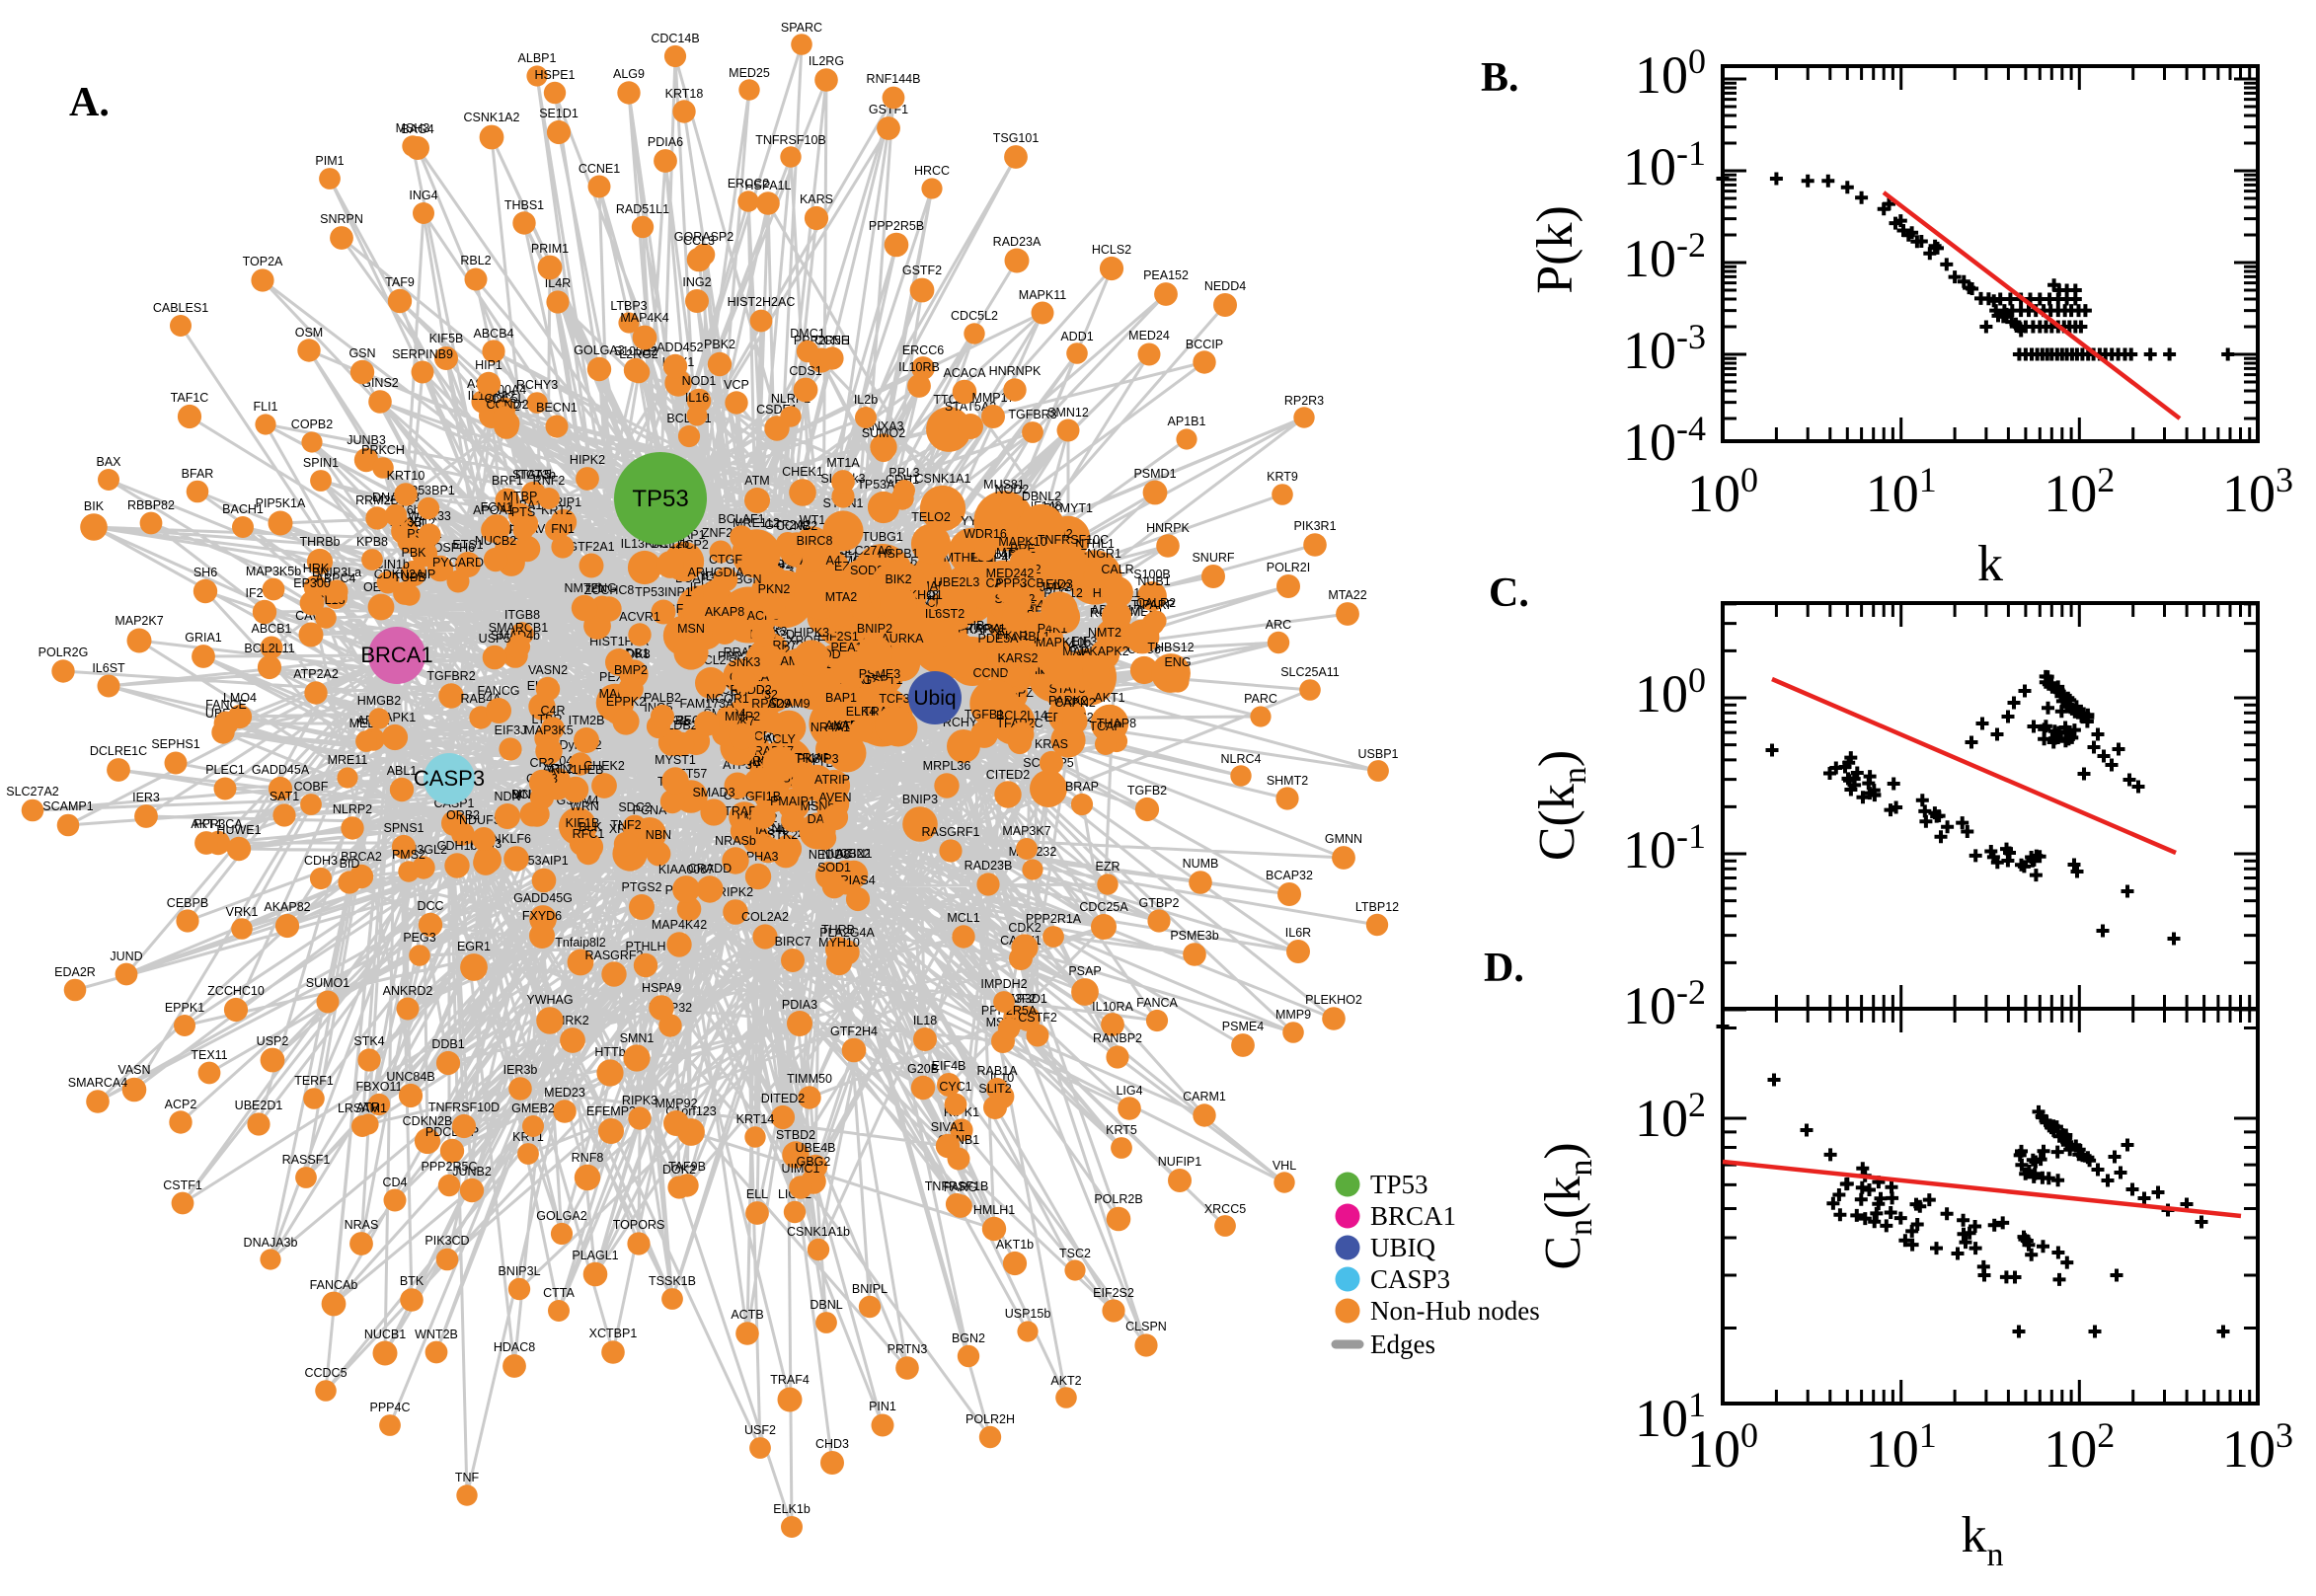 This screenshot has height=1596, width=2316. What do you see at coordinates (498, 691) in the screenshot?
I see `svg-text: FANCG` at bounding box center [498, 691].